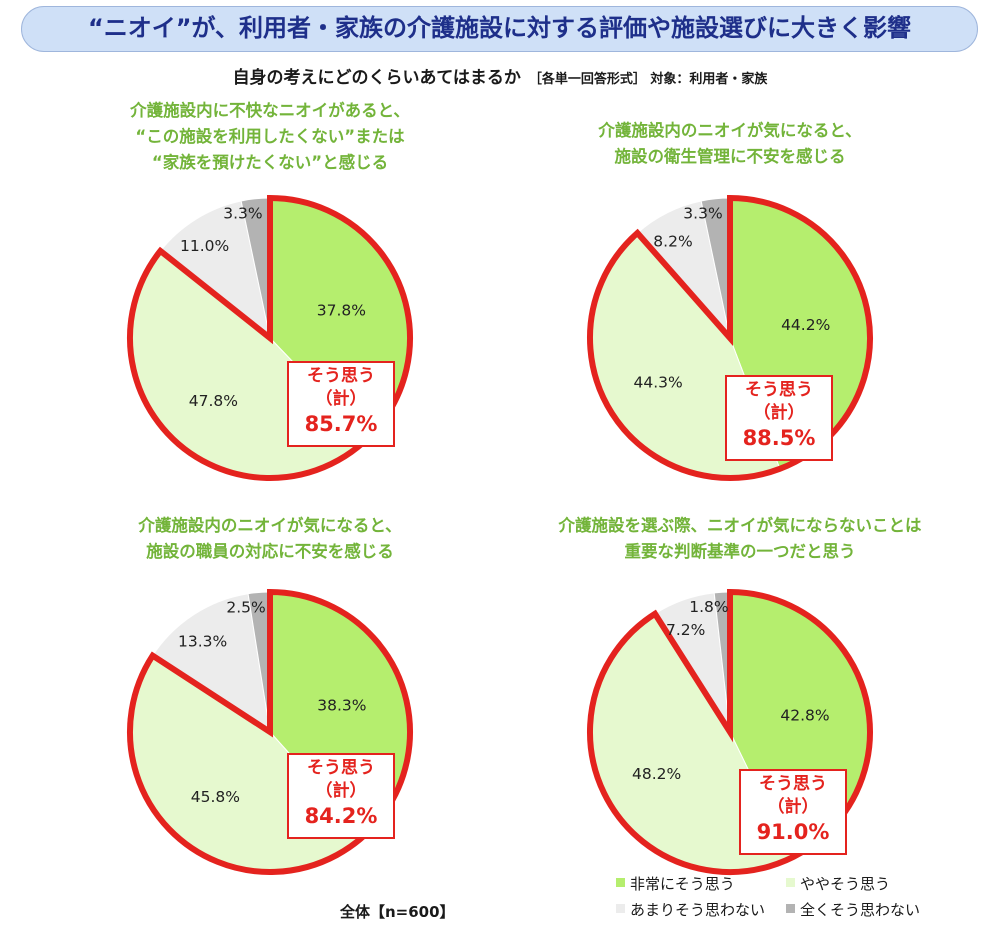 The image size is (1000, 945). Describe the element at coordinates (804, 716) in the screenshot. I see `data-label: 42.8%` at that location.